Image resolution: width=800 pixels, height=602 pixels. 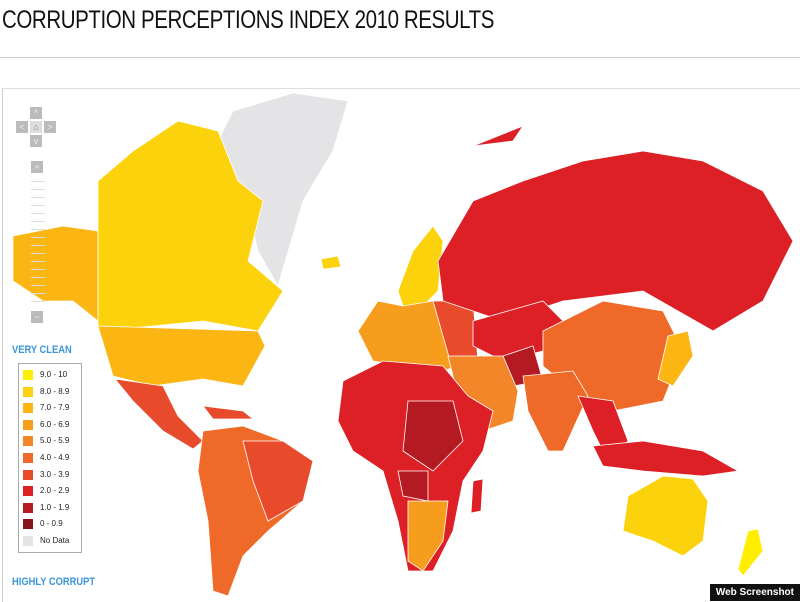 What do you see at coordinates (55, 457) in the screenshot?
I see `legend-item-label: 4.0 - 4.9` at bounding box center [55, 457].